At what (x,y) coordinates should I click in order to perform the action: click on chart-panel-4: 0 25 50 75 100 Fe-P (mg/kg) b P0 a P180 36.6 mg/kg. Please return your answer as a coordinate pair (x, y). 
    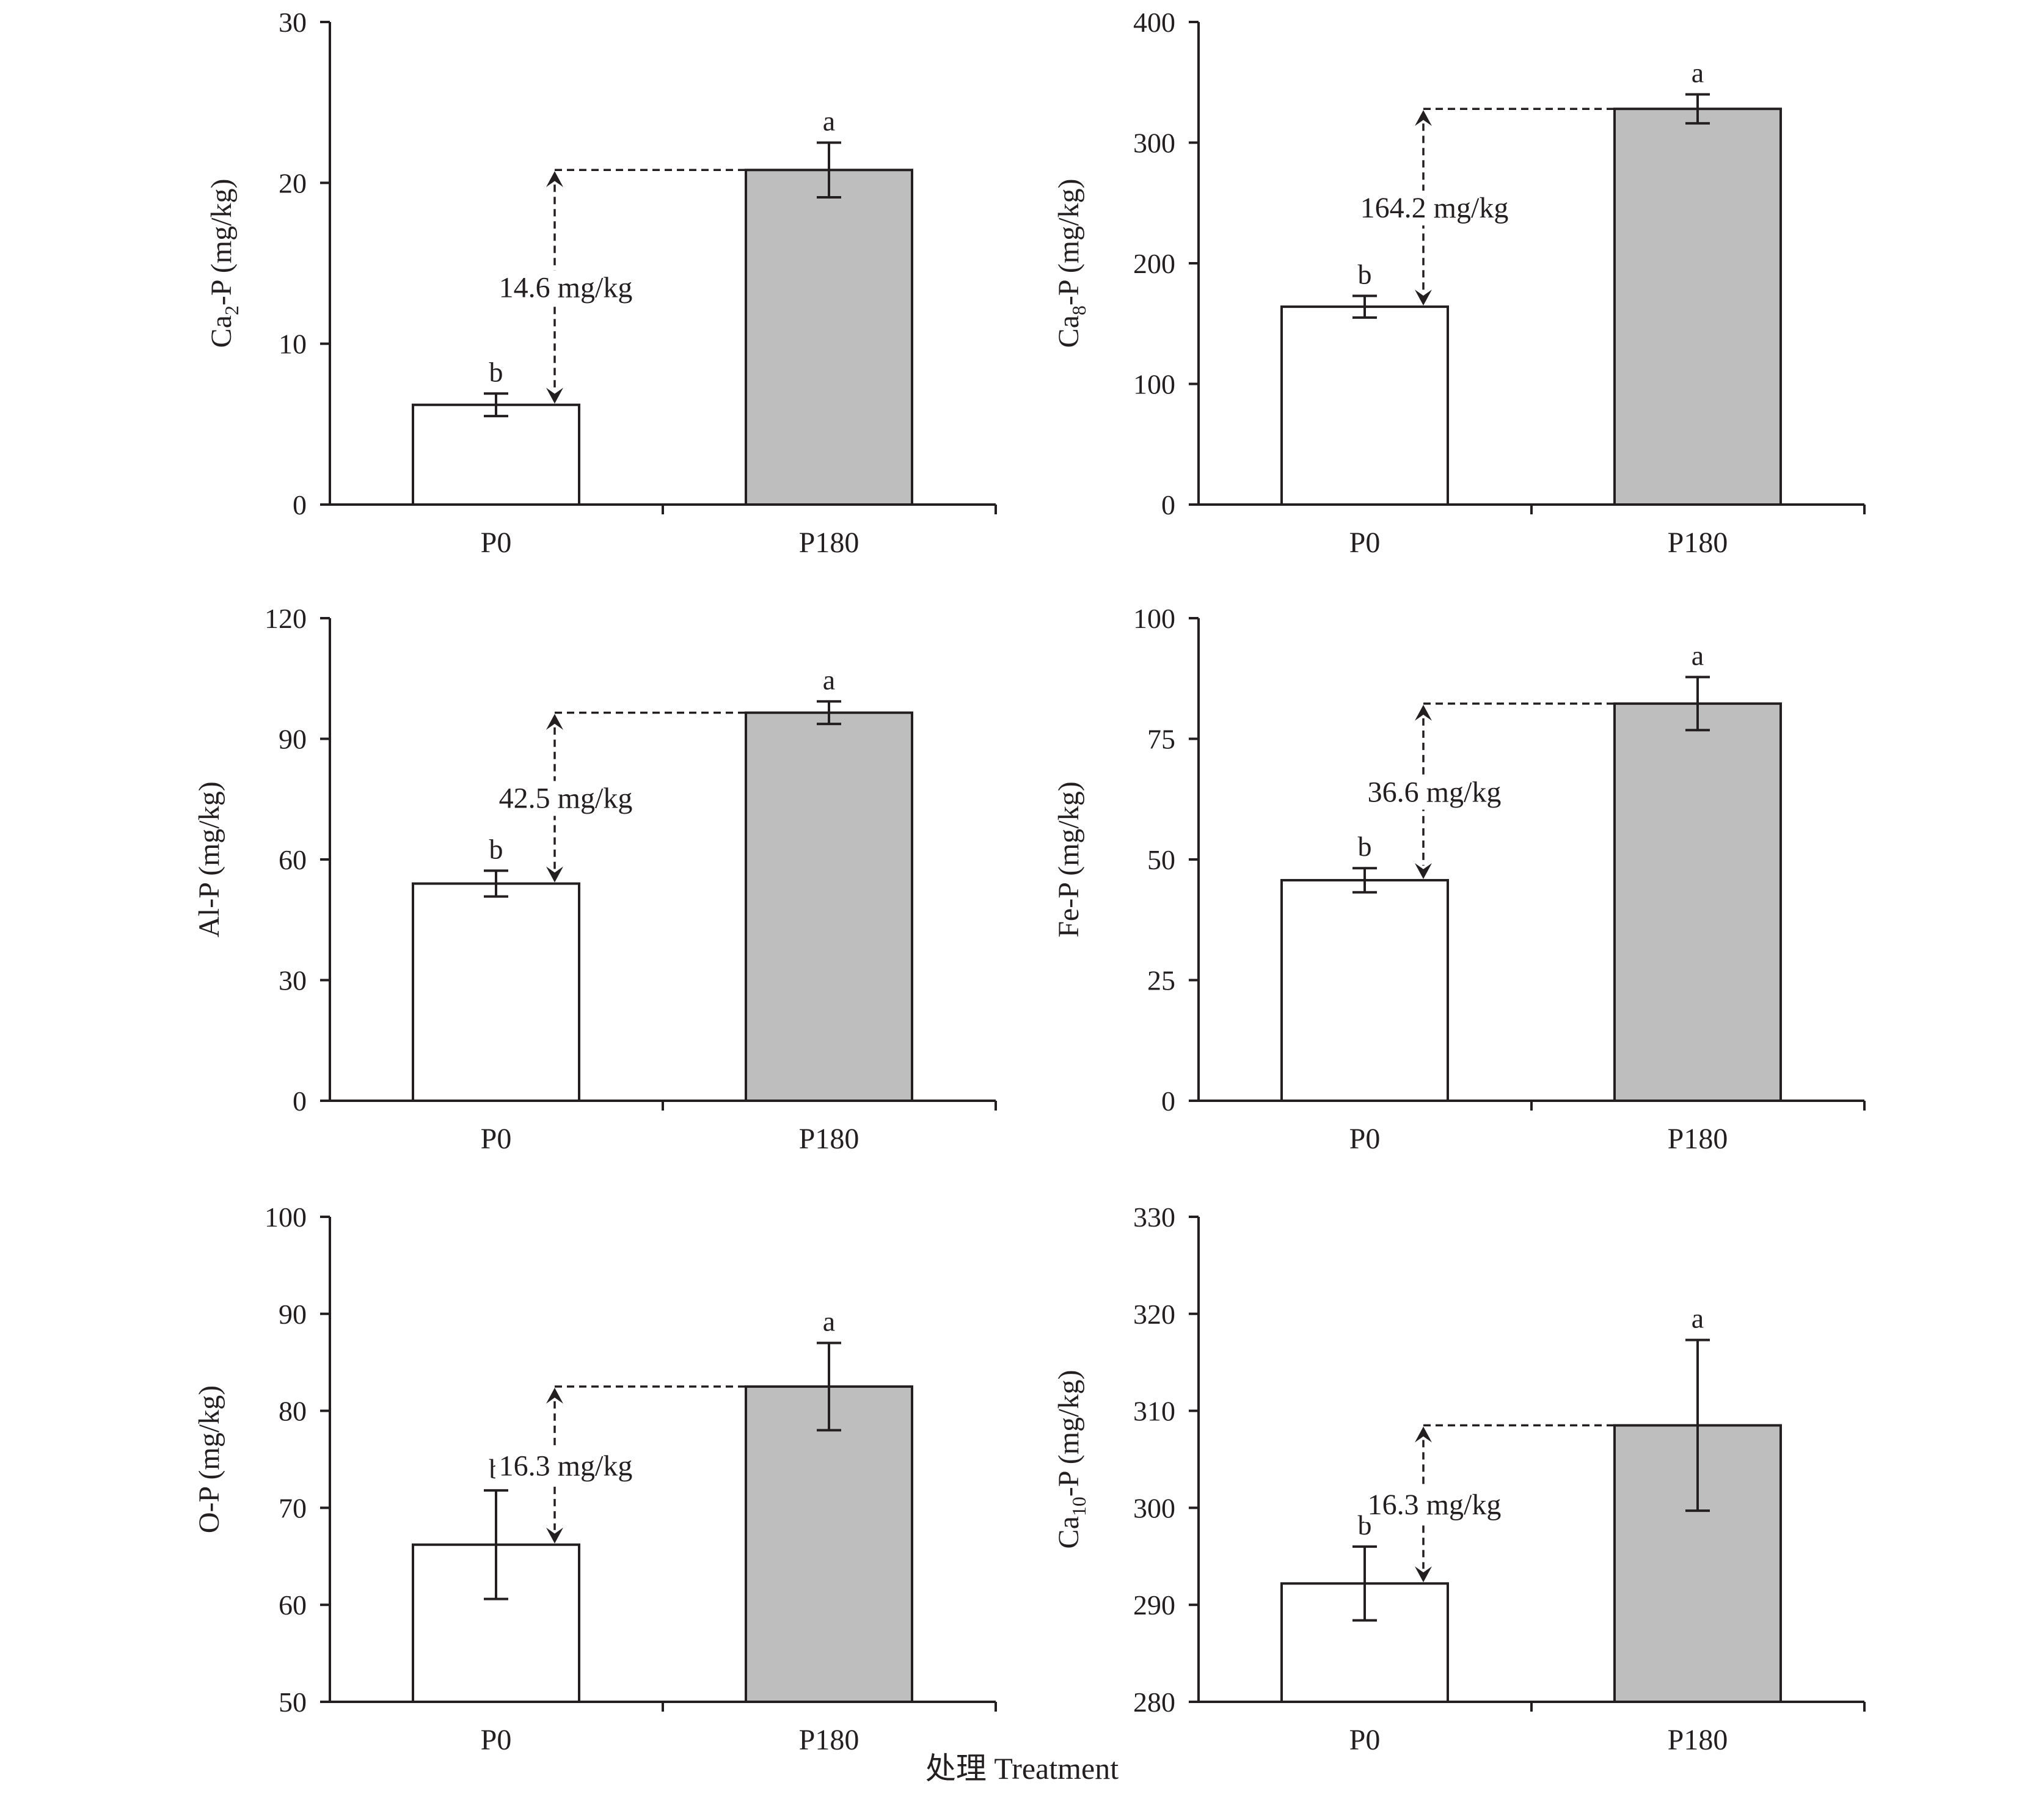
    Looking at the image, I should click on (1460, 879).